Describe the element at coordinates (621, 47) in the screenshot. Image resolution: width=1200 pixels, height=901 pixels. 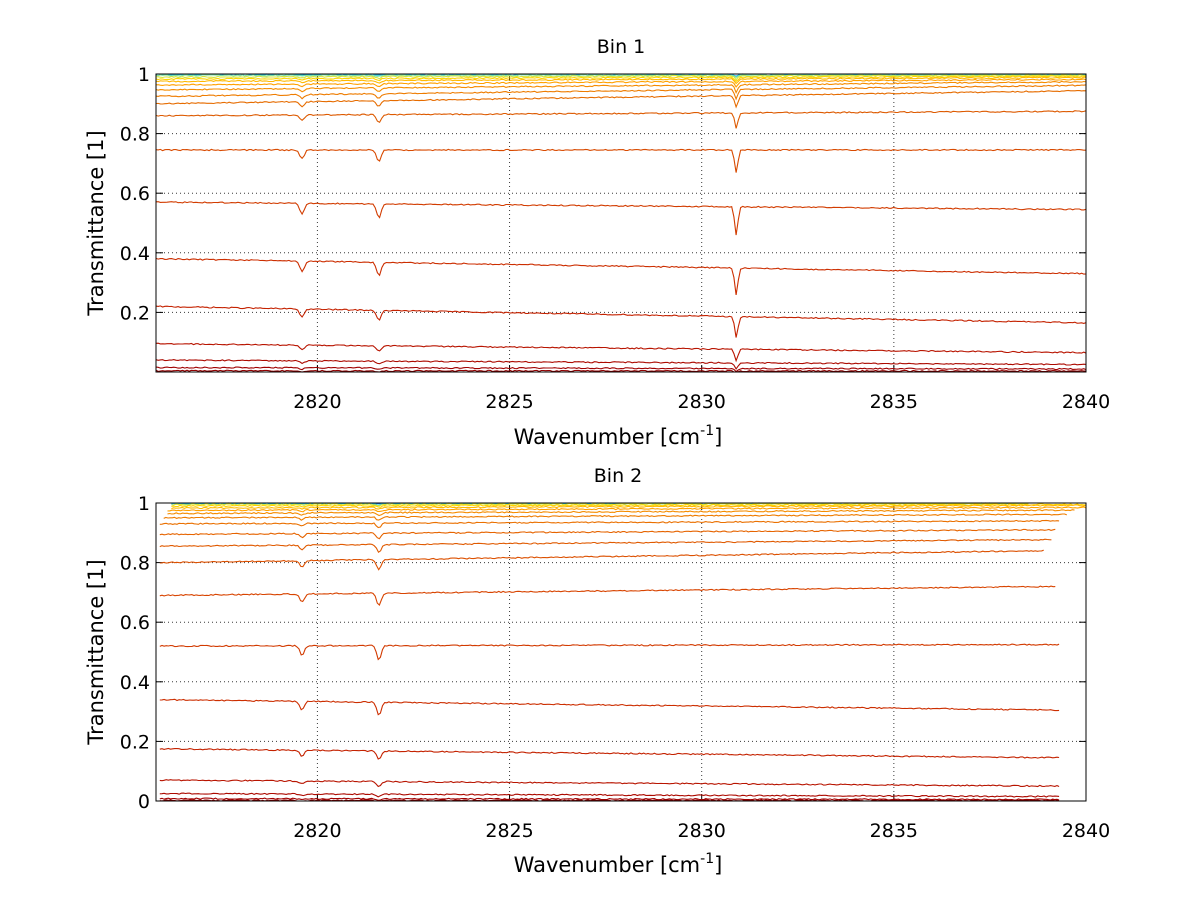
I see `chart-title: Bin 1` at that location.